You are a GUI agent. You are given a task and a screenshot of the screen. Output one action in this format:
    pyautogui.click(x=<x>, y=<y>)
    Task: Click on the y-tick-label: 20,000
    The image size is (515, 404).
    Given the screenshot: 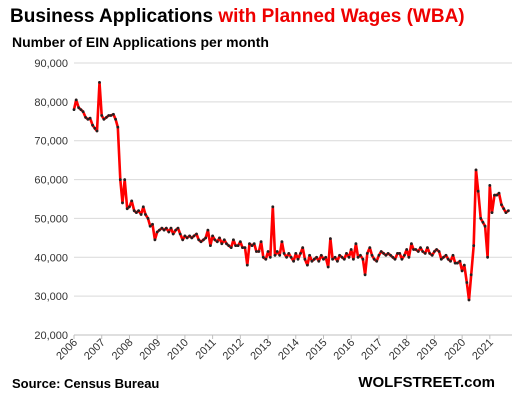 What is the action you would take?
    pyautogui.click(x=51, y=336)
    